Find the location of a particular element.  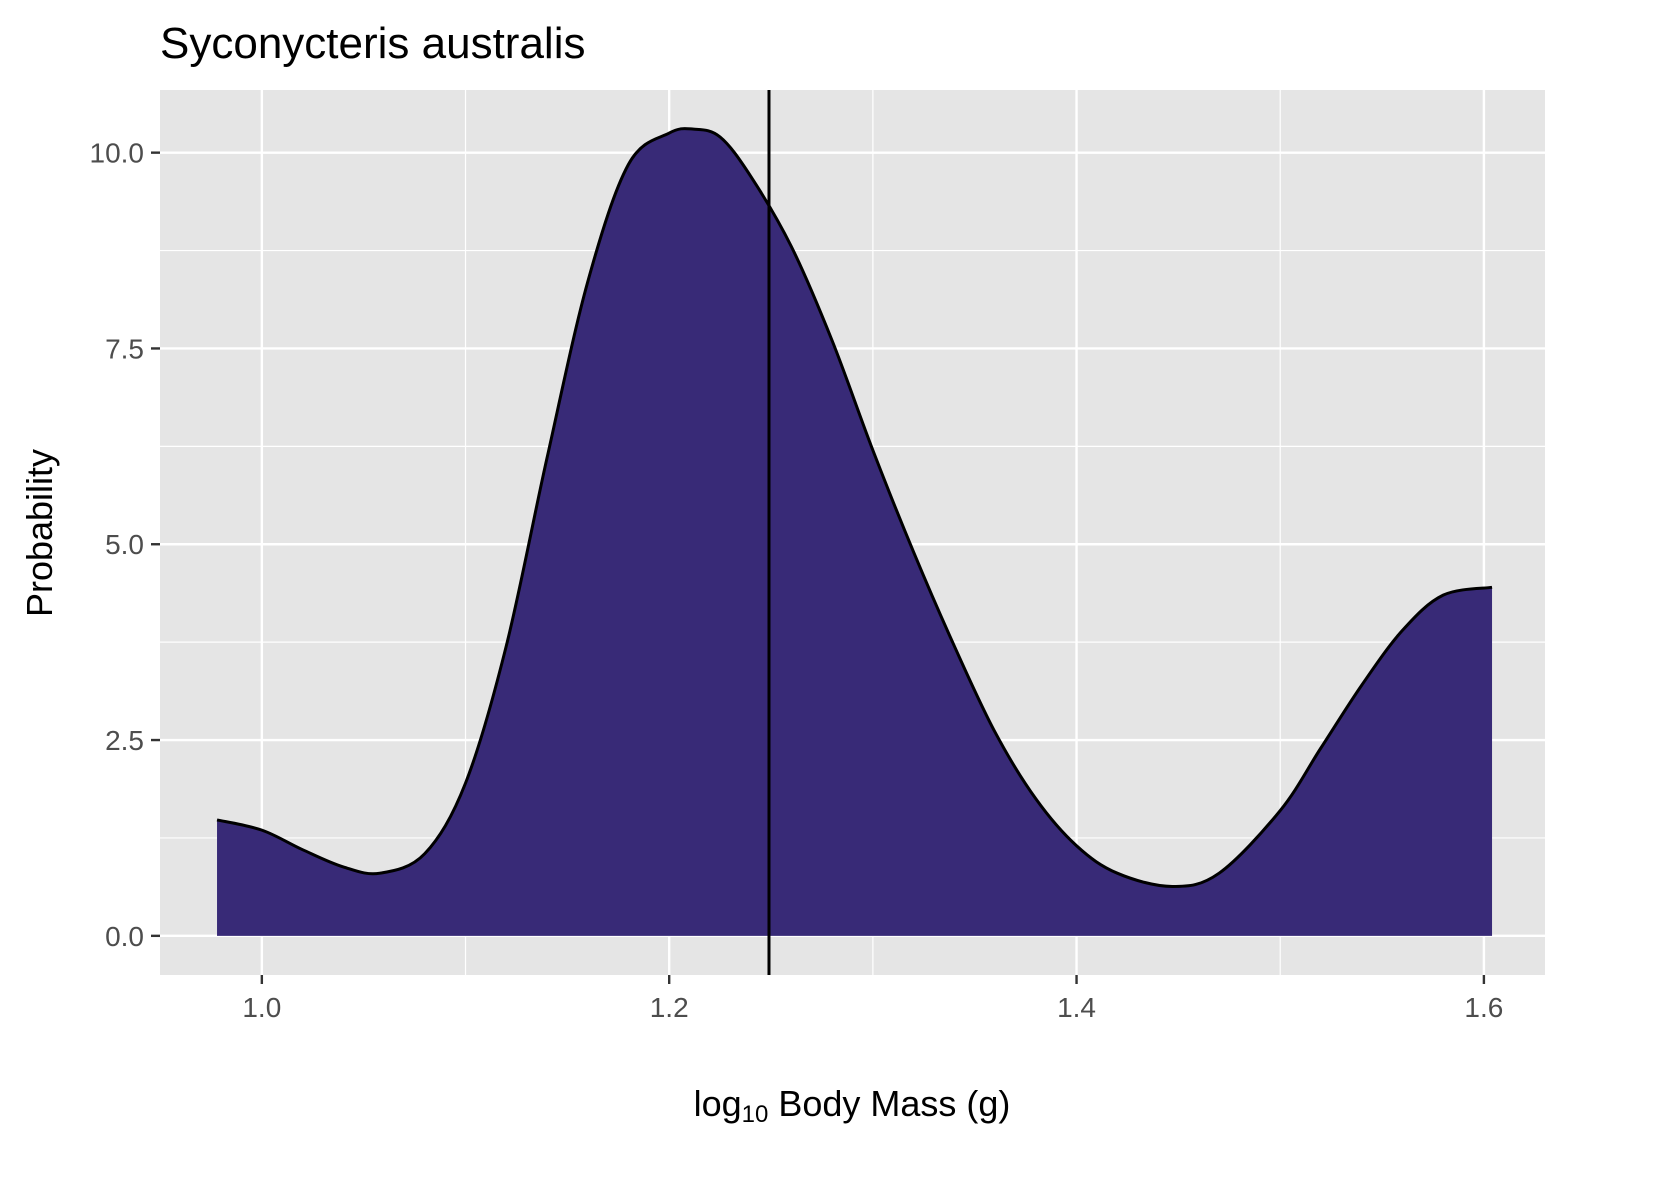

y-tick-label: 0.0 is located at coordinates (124, 936).